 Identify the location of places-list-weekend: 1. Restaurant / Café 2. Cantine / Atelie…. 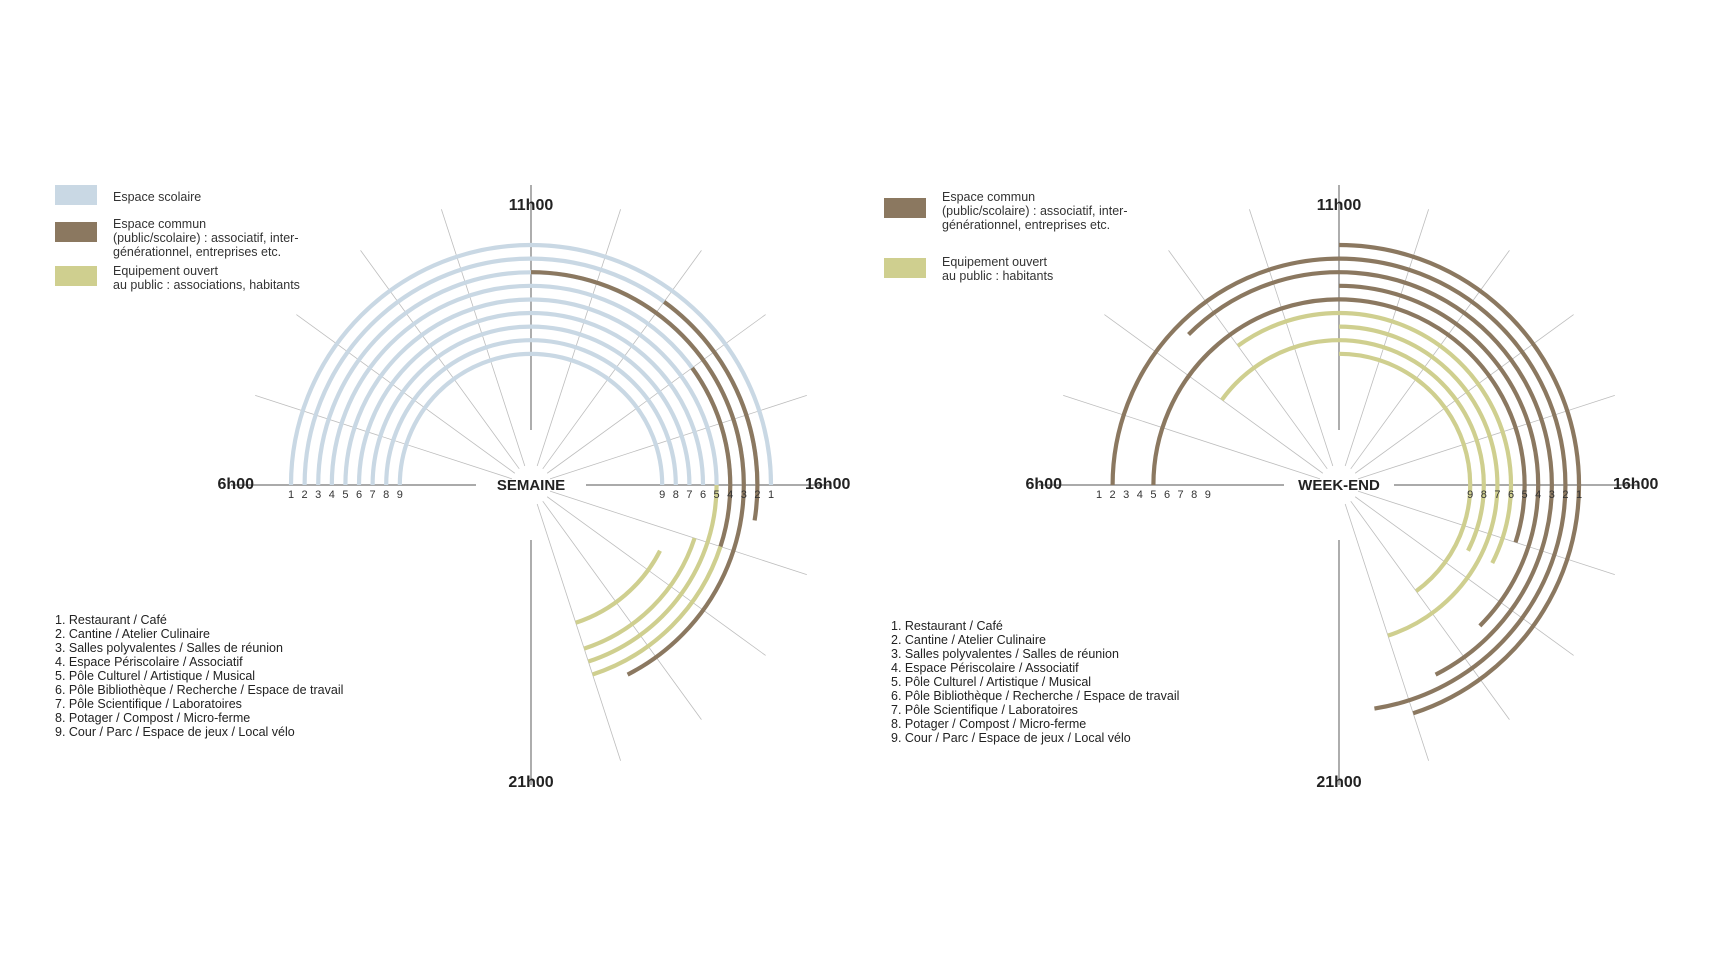
(1035, 682).